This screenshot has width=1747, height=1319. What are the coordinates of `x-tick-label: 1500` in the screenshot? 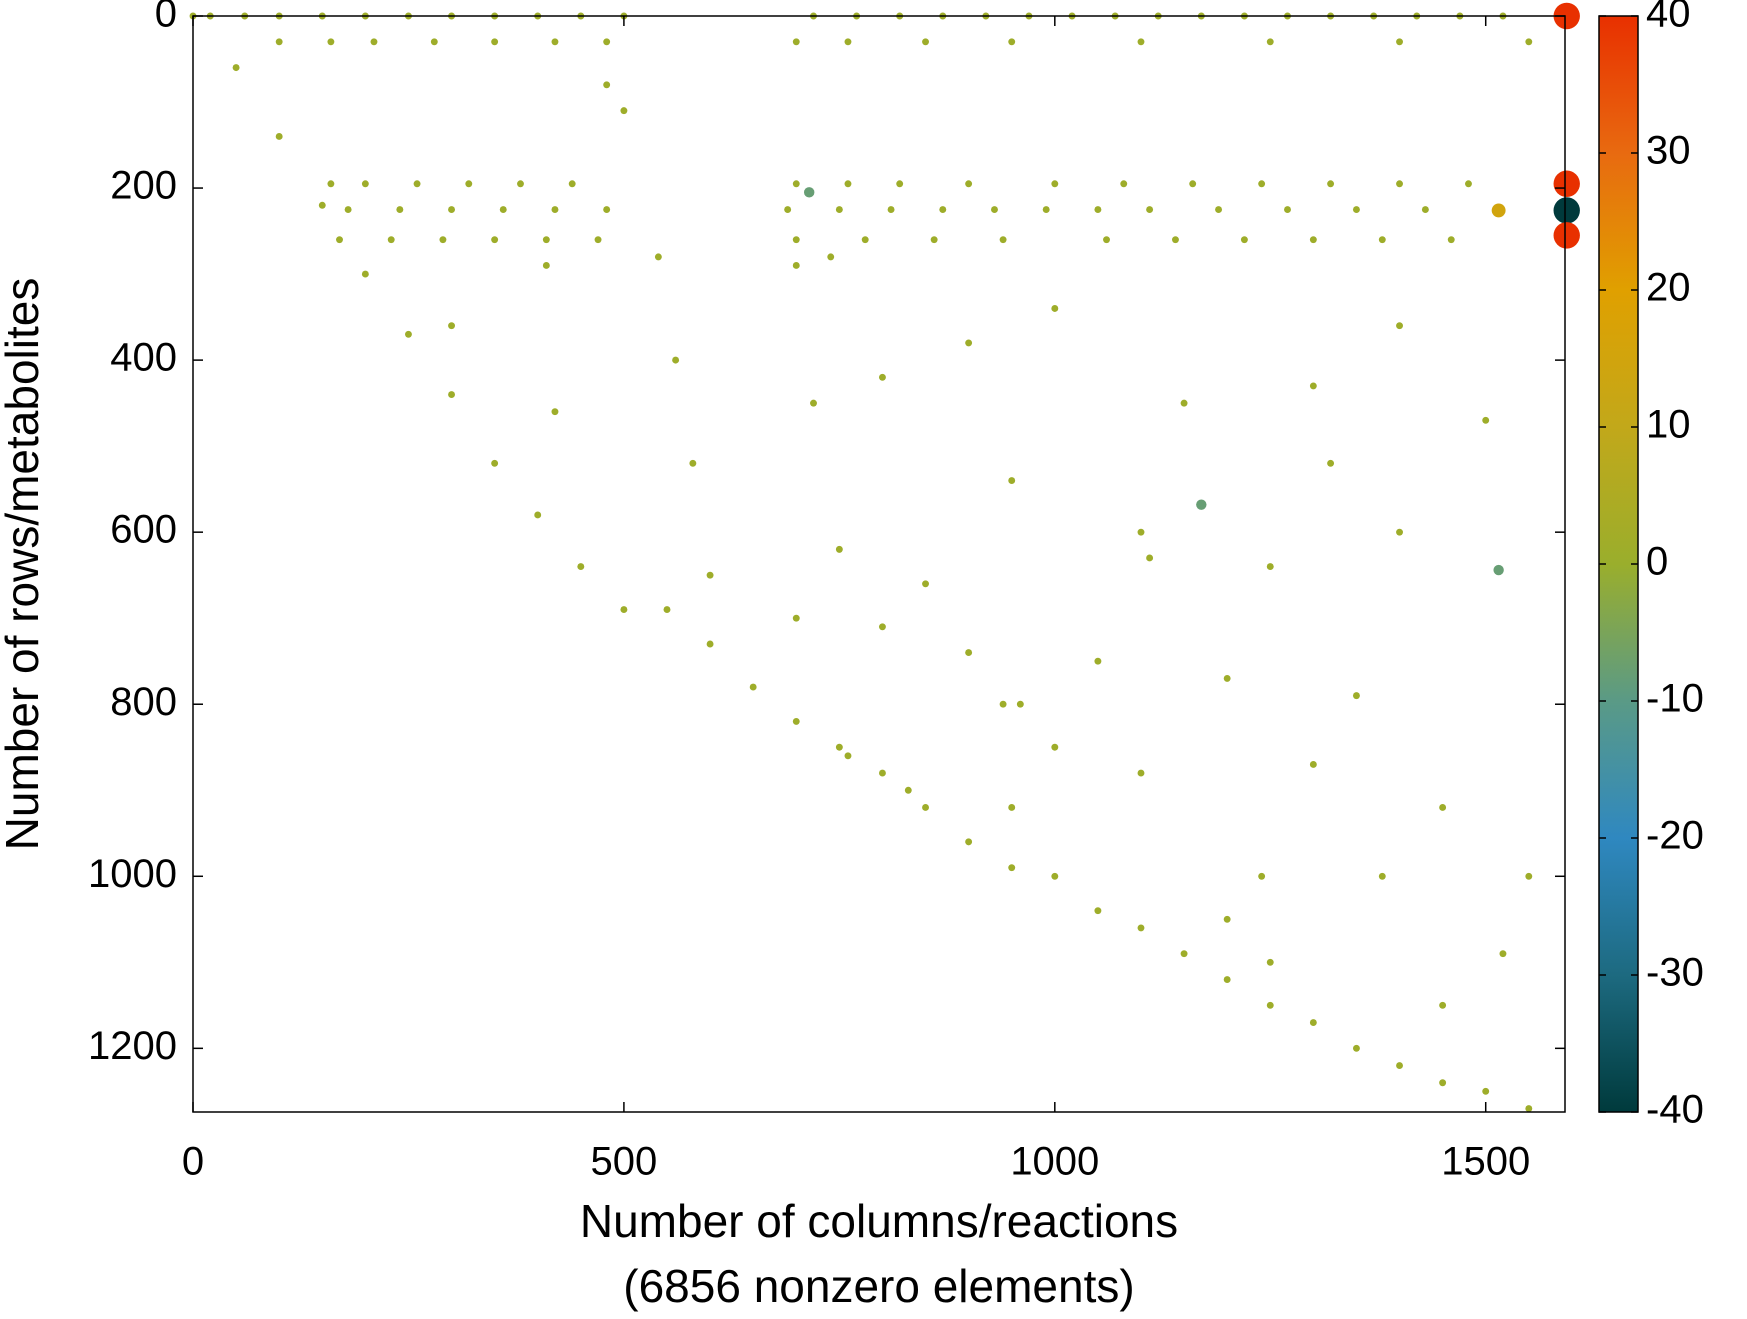 It's located at (1485, 1162).